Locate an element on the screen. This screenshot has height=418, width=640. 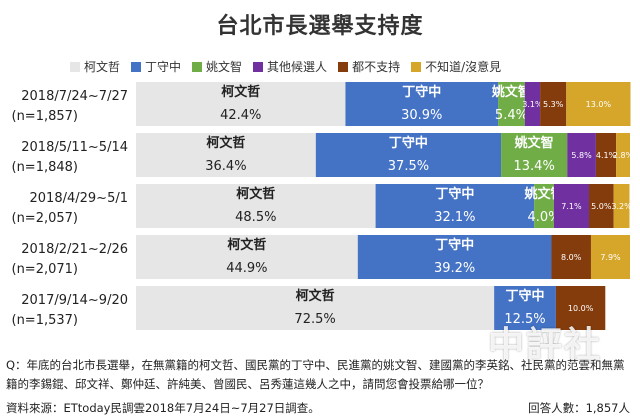
legend-label-0: 柯文哲 is located at coordinates (102, 67).